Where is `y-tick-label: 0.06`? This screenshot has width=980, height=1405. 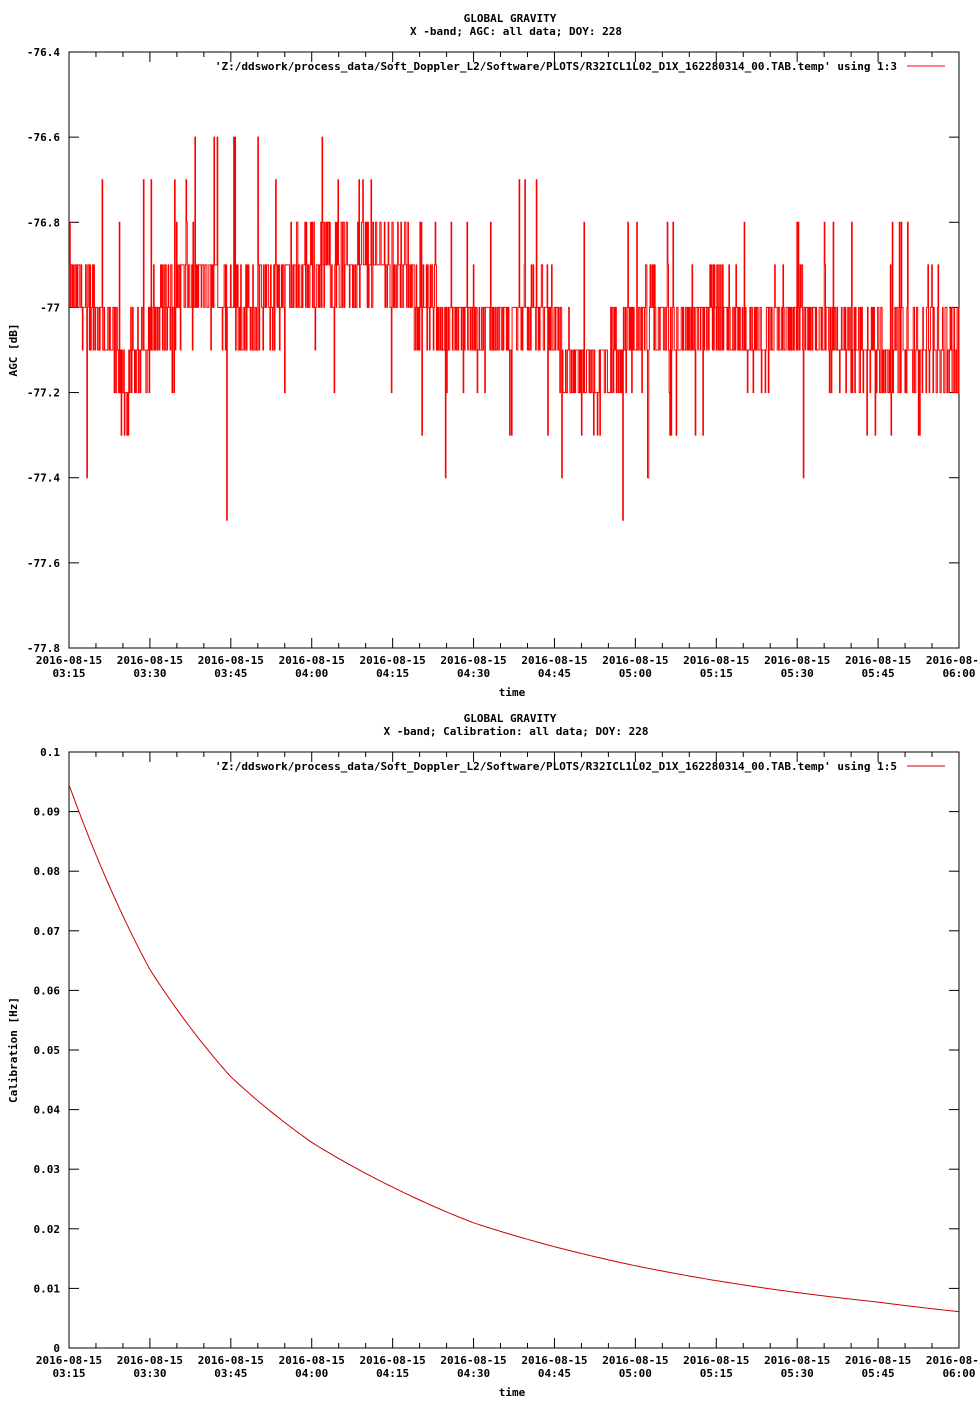 y-tick-label: 0.06 is located at coordinates (47, 990).